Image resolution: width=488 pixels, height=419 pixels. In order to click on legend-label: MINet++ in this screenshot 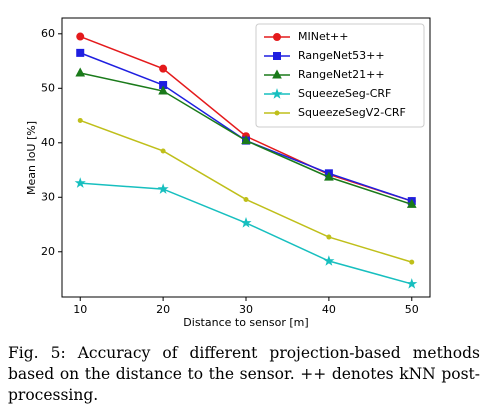, I will do `click(323, 36)`.